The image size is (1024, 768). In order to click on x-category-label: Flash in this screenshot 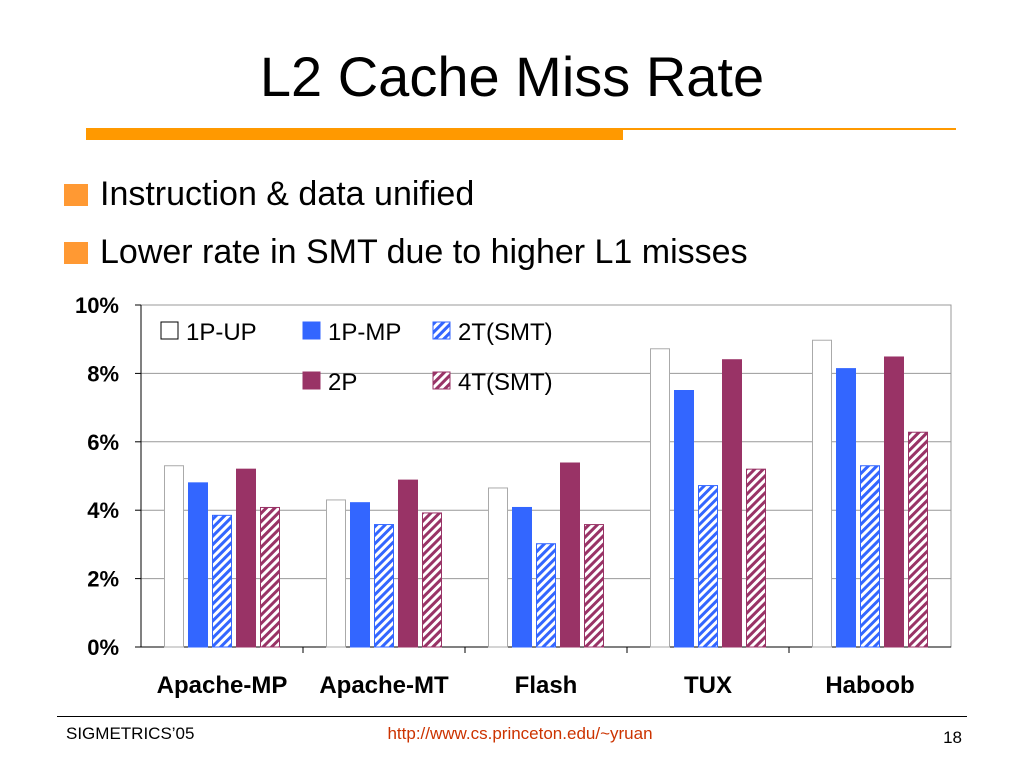, I will do `click(546, 685)`.